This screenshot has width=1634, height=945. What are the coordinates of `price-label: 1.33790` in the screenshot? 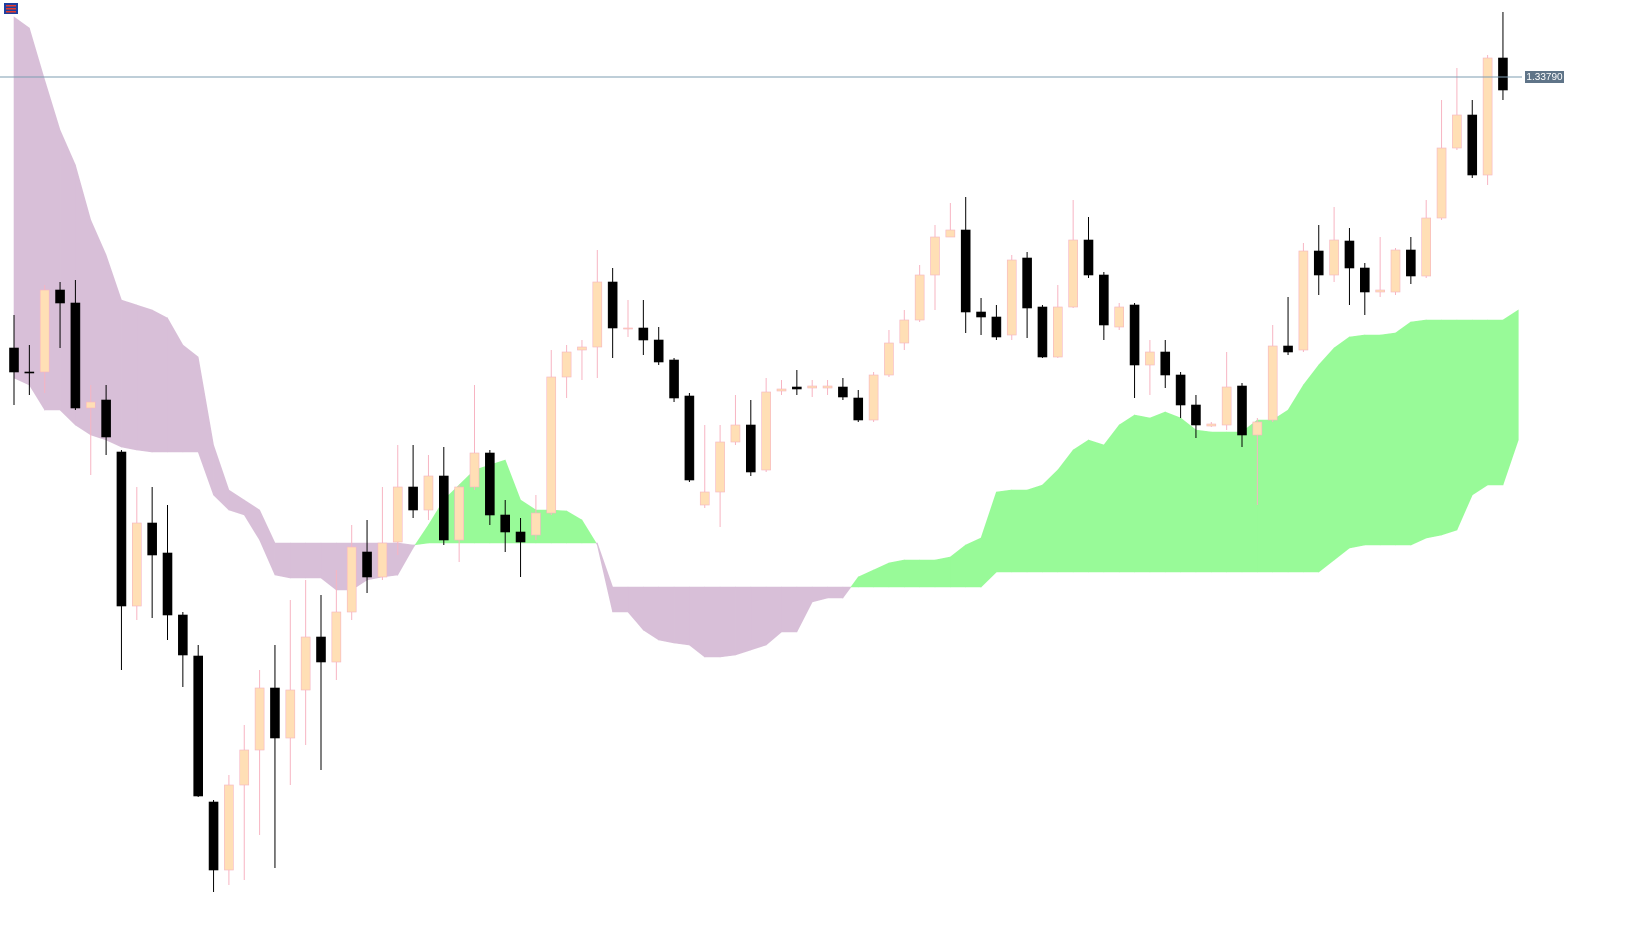 It's located at (1544, 77).